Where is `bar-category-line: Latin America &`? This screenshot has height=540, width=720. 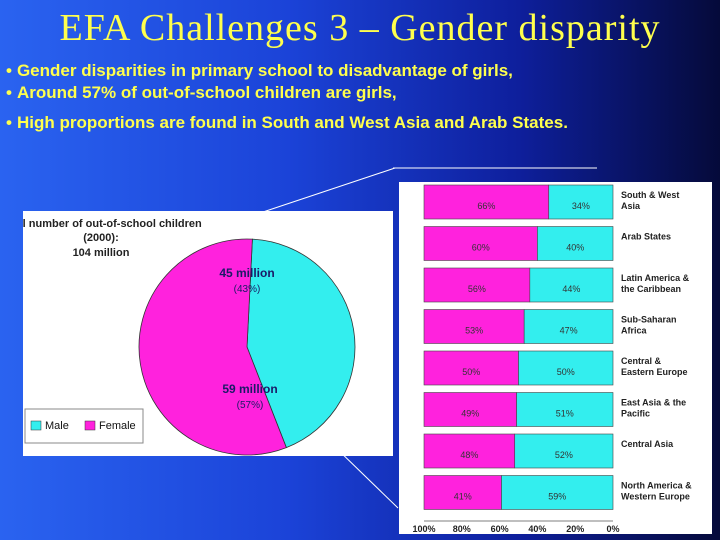
bar-category-line: Latin America & is located at coordinates (655, 278).